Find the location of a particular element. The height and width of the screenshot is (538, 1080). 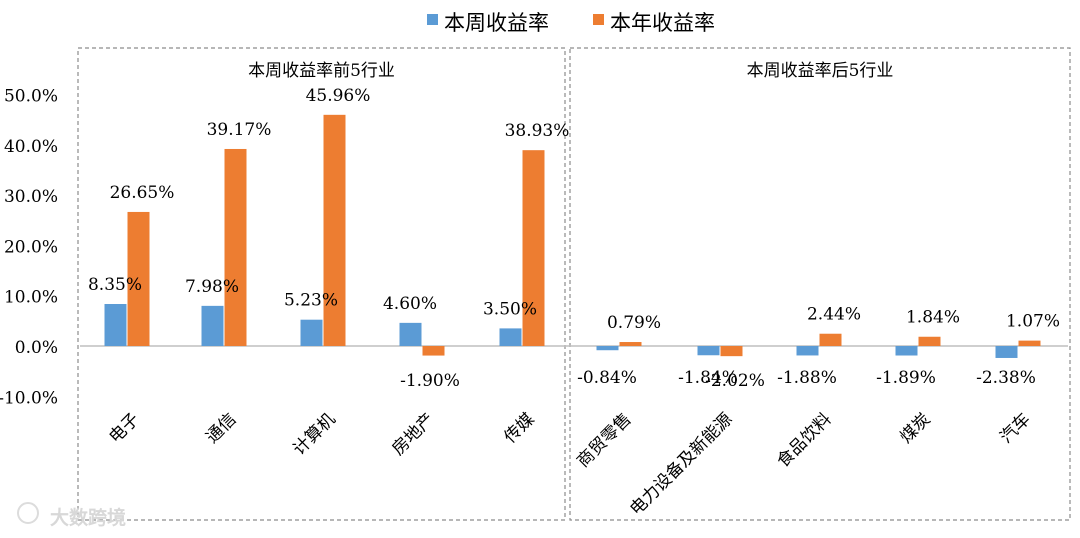

x-category-label-2: 通信 is located at coordinates (221, 428).